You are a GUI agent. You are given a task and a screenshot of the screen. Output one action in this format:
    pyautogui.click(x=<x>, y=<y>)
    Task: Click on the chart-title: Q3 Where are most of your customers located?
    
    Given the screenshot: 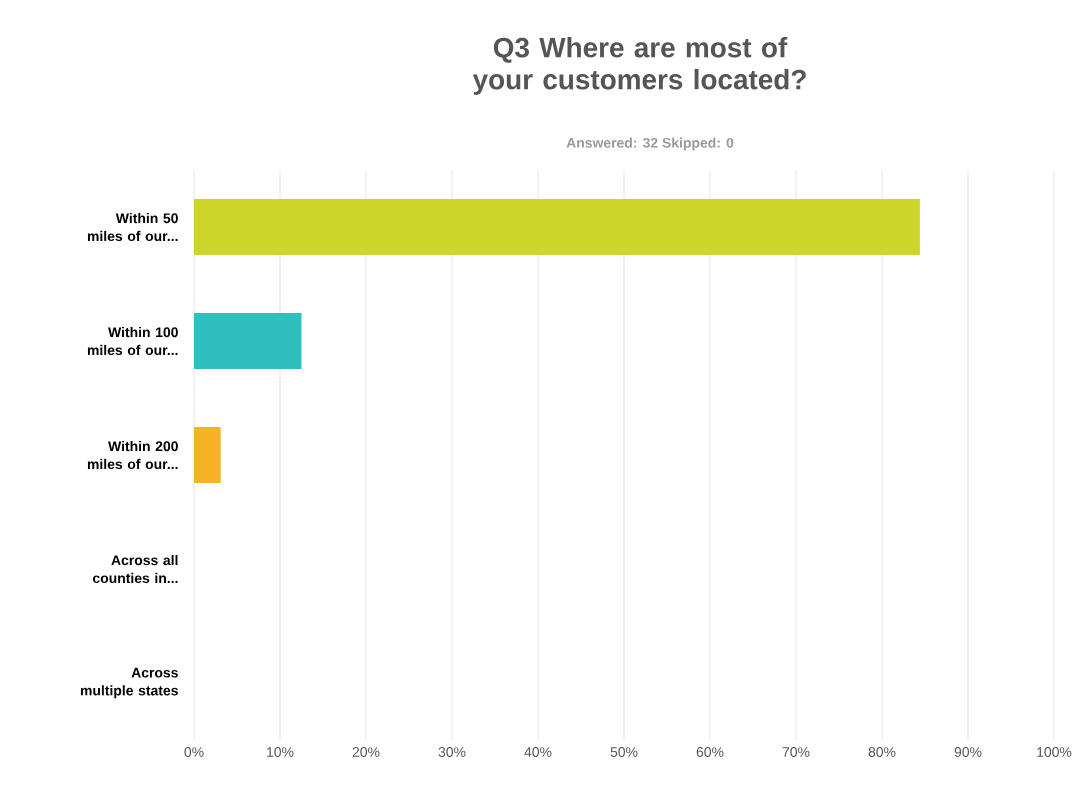 What is the action you would take?
    pyautogui.click(x=639, y=66)
    